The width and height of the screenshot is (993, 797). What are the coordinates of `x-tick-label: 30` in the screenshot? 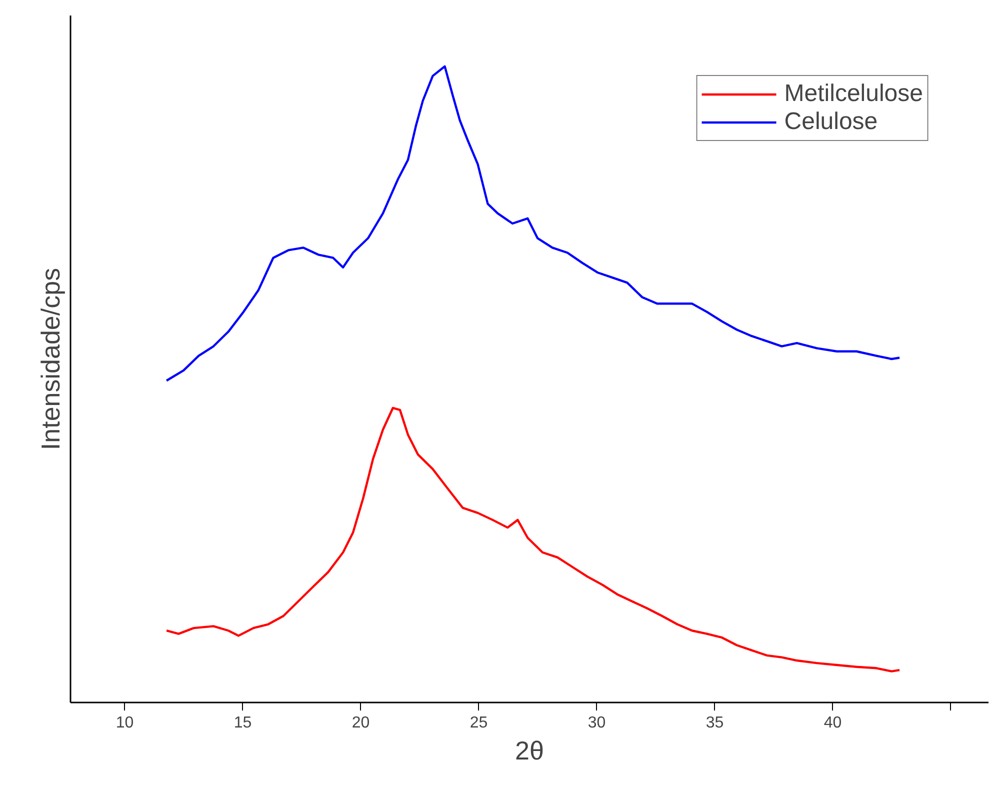 It's located at (597, 723).